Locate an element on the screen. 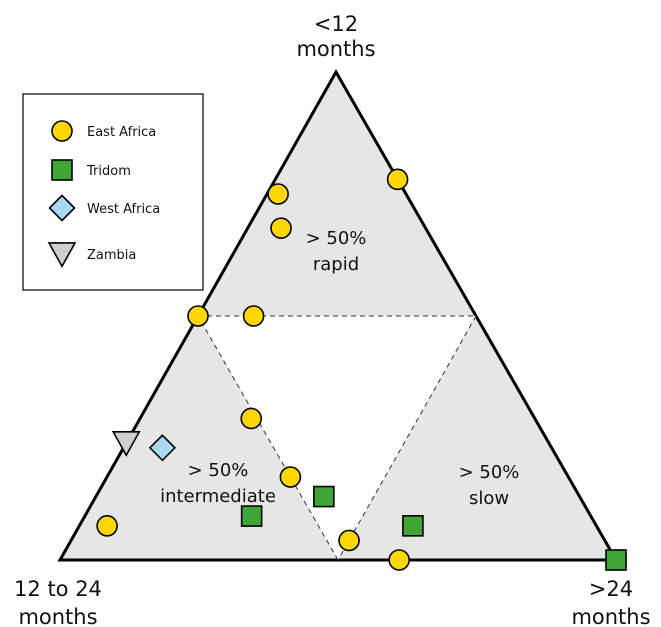 The width and height of the screenshot is (661, 627). vertex-label-left-line-1: months is located at coordinates (57, 616).